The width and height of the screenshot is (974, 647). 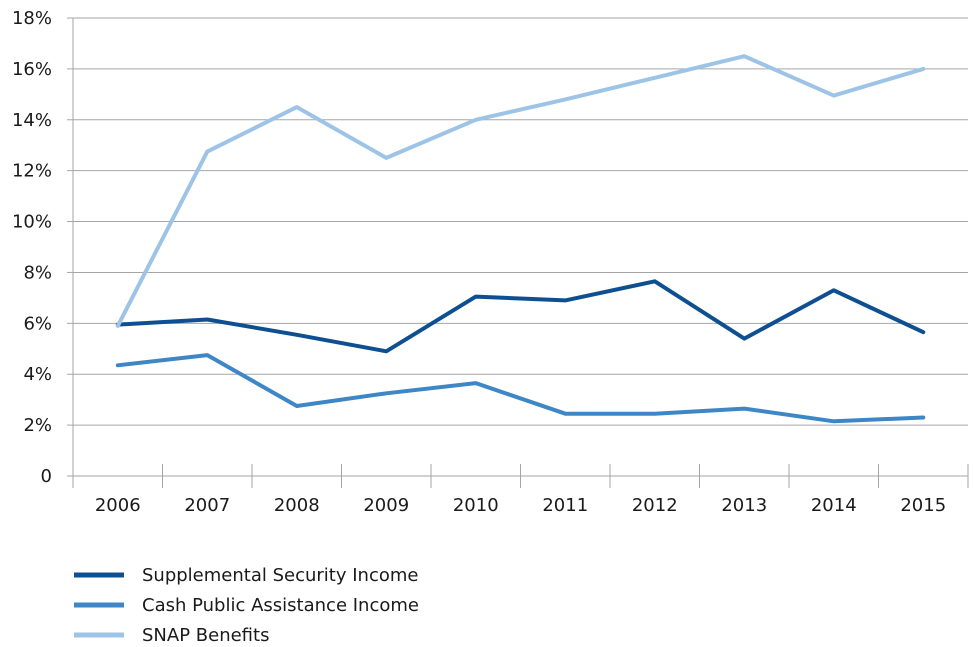 I want to click on y-tick-label: 4%, so click(x=37, y=374).